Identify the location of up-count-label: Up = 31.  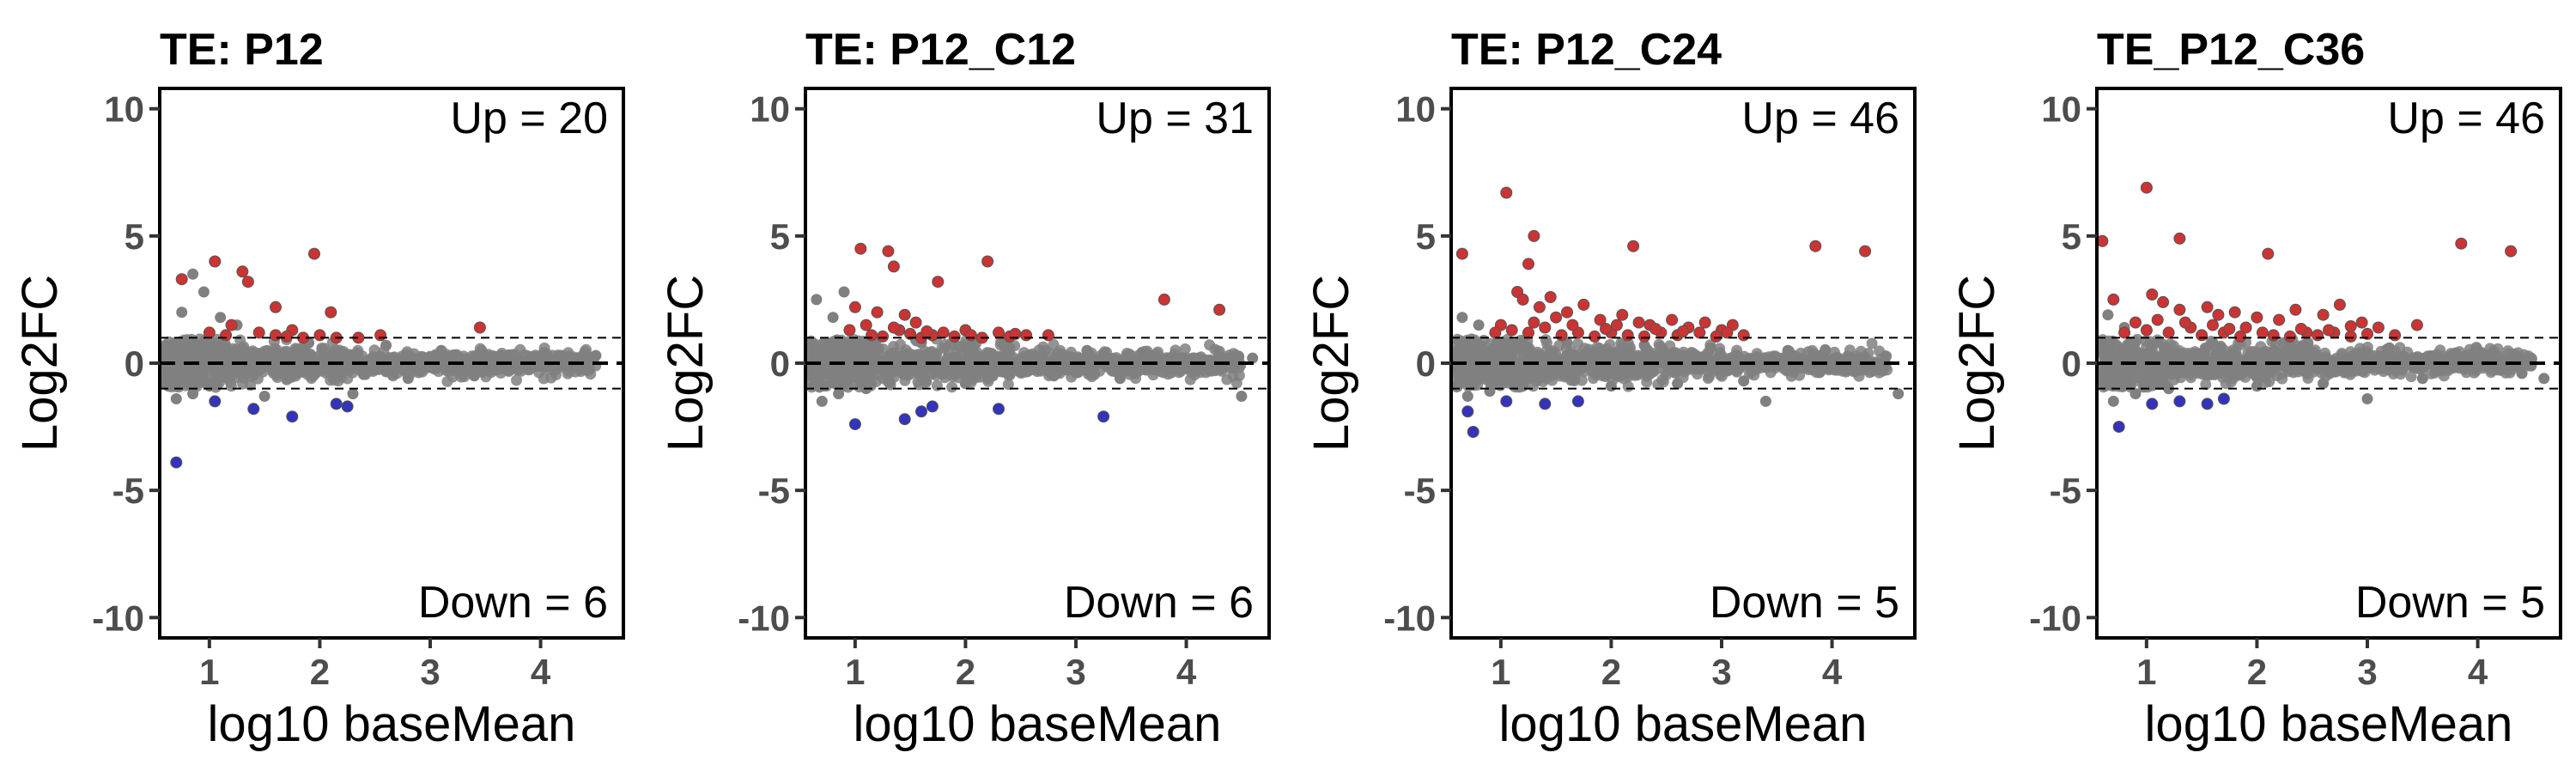
(1175, 118).